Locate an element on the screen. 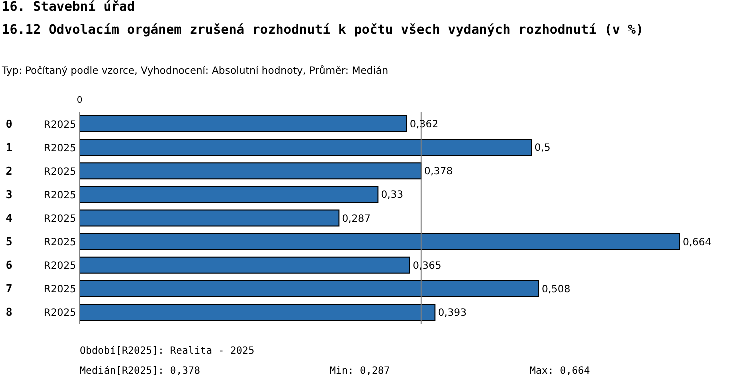  y-tick-label: 8 is located at coordinates (9, 313).